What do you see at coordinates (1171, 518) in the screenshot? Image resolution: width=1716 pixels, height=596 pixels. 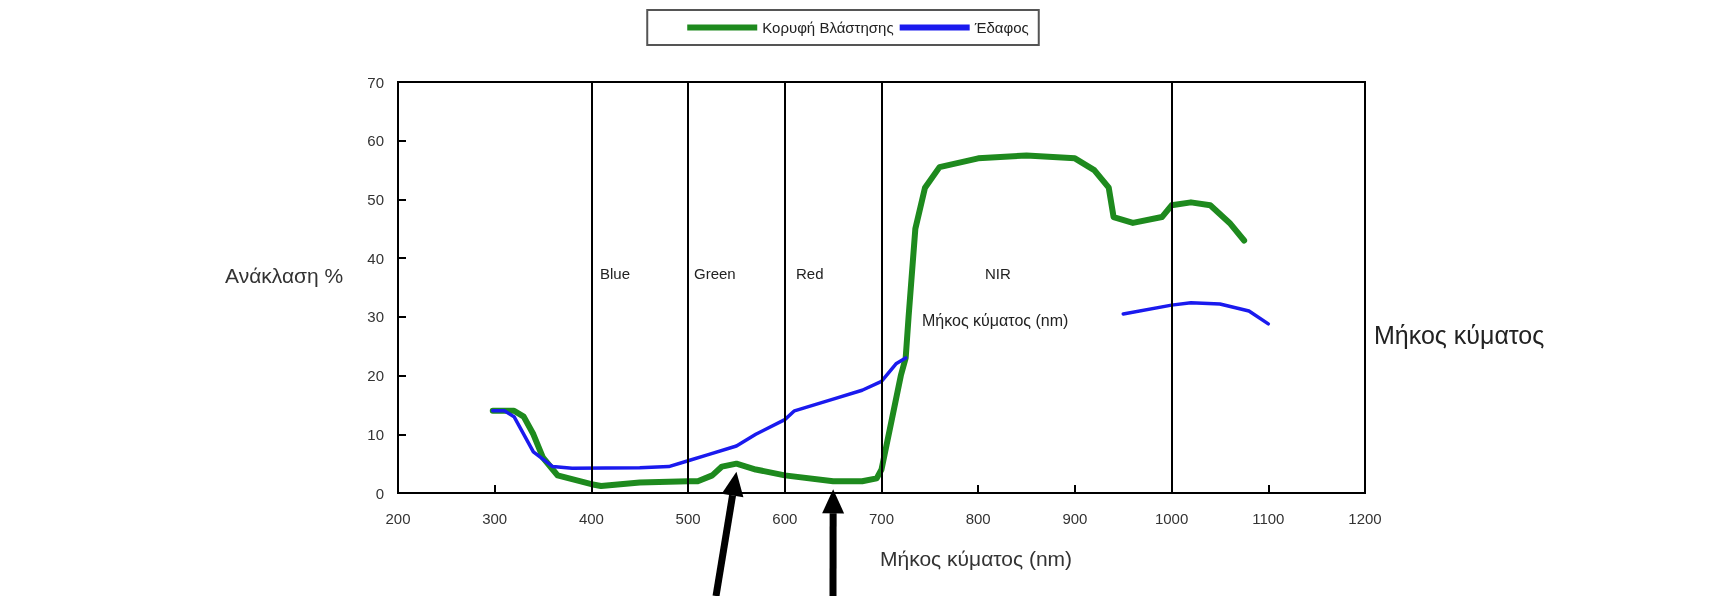 I see `x-tick-label: 1000` at bounding box center [1171, 518].